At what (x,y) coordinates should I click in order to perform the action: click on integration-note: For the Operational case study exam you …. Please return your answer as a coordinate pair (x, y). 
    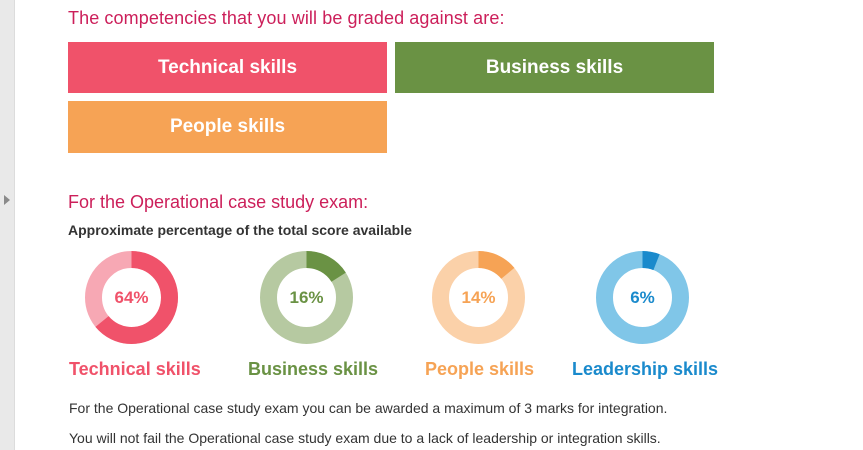
    Looking at the image, I should click on (368, 408).